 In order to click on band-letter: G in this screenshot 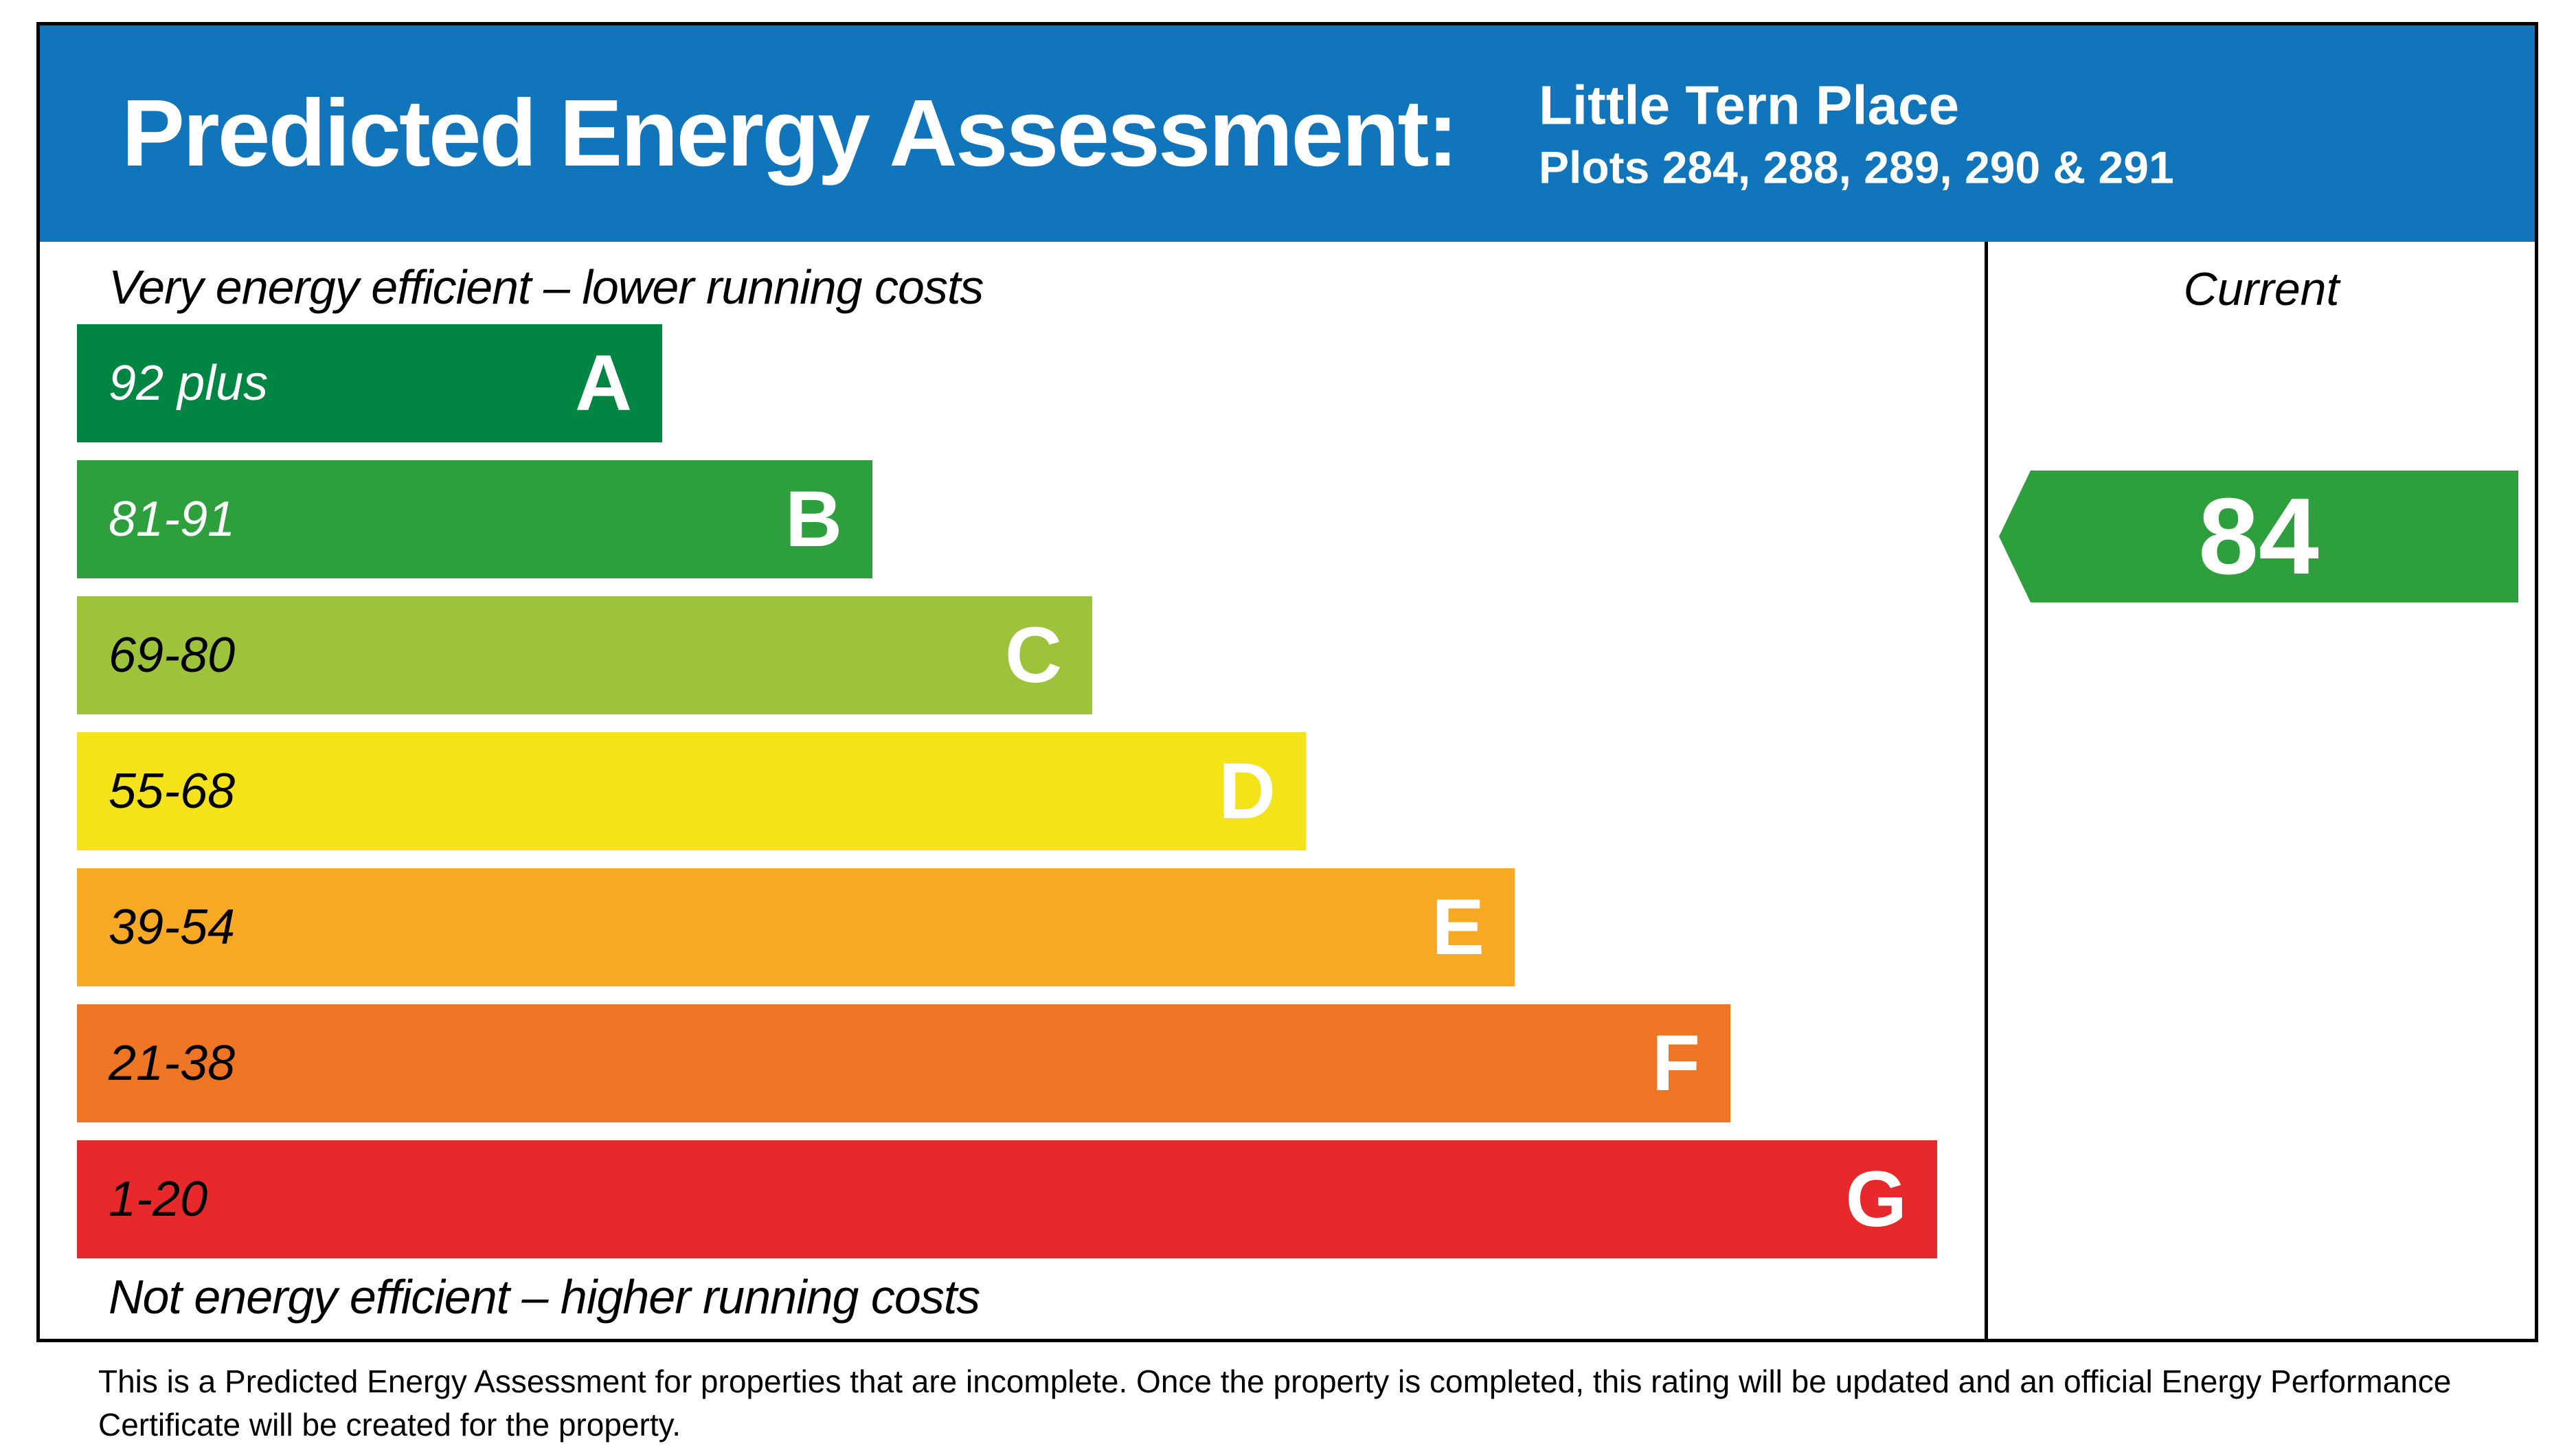, I will do `click(1876, 1199)`.